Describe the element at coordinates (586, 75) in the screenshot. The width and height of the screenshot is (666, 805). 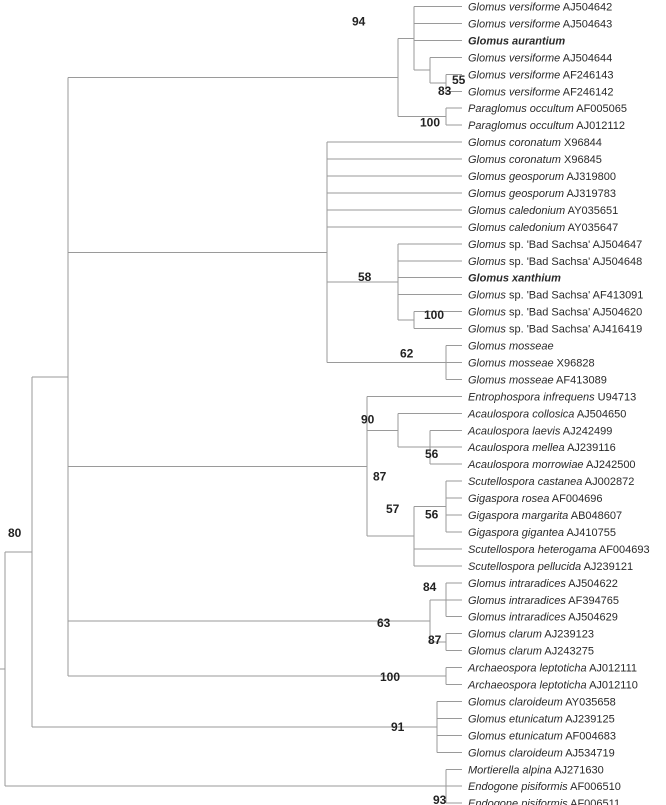
I see `accession-number: AF246143` at that location.